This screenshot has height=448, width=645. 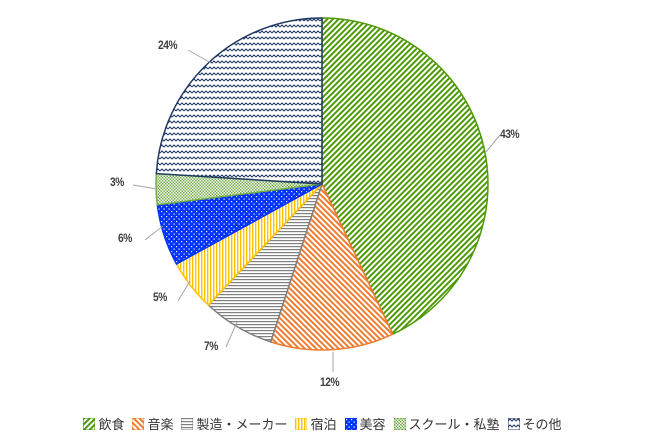 I want to click on legend-item-other: その他, so click(x=534, y=423).